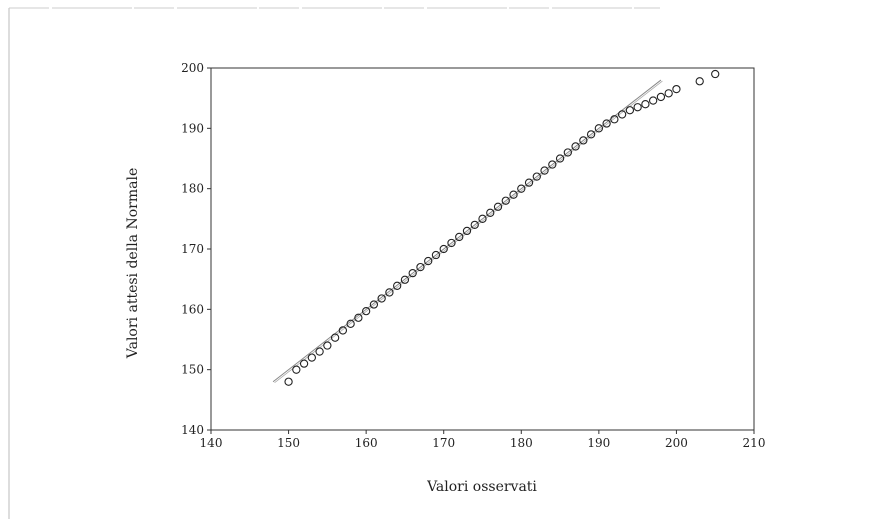 Image resolution: width=889 pixels, height=519 pixels. I want to click on y-tick-label: 140, so click(192, 430).